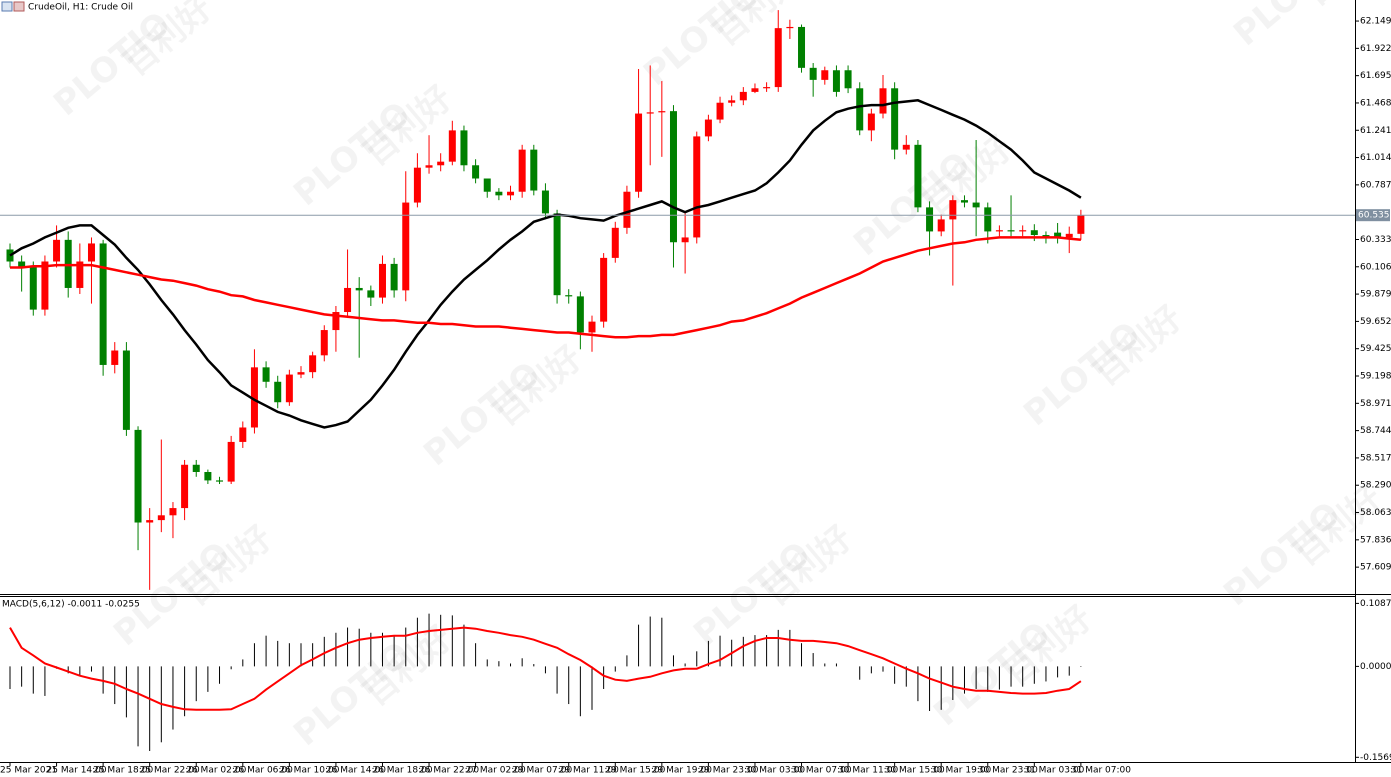  Describe the element at coordinates (589, 771) in the screenshot. I see `x-tick-label: 29 Mar 11:00` at that location.